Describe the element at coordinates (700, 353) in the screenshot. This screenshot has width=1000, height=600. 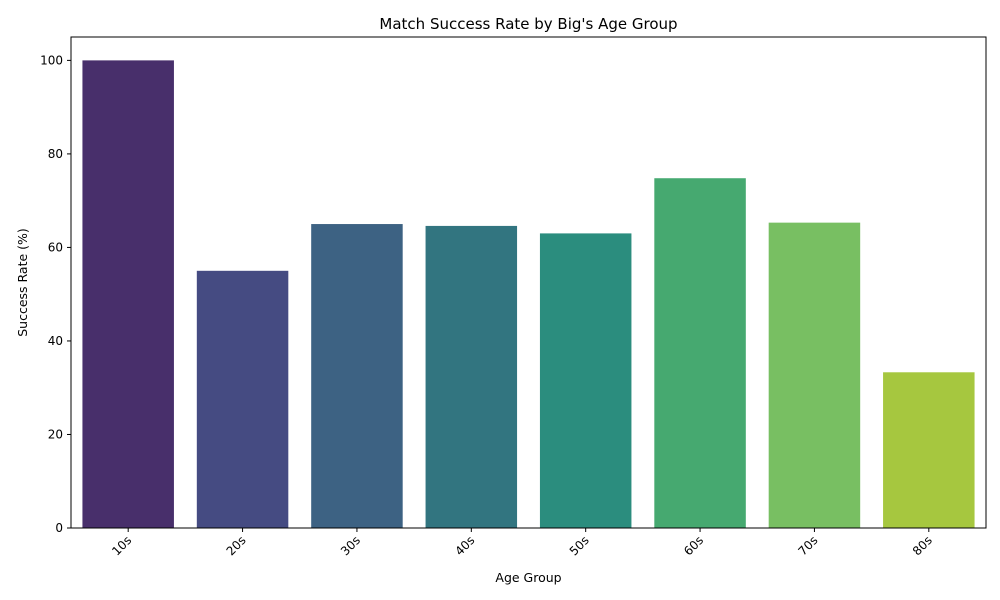
I see `bar-60s` at that location.